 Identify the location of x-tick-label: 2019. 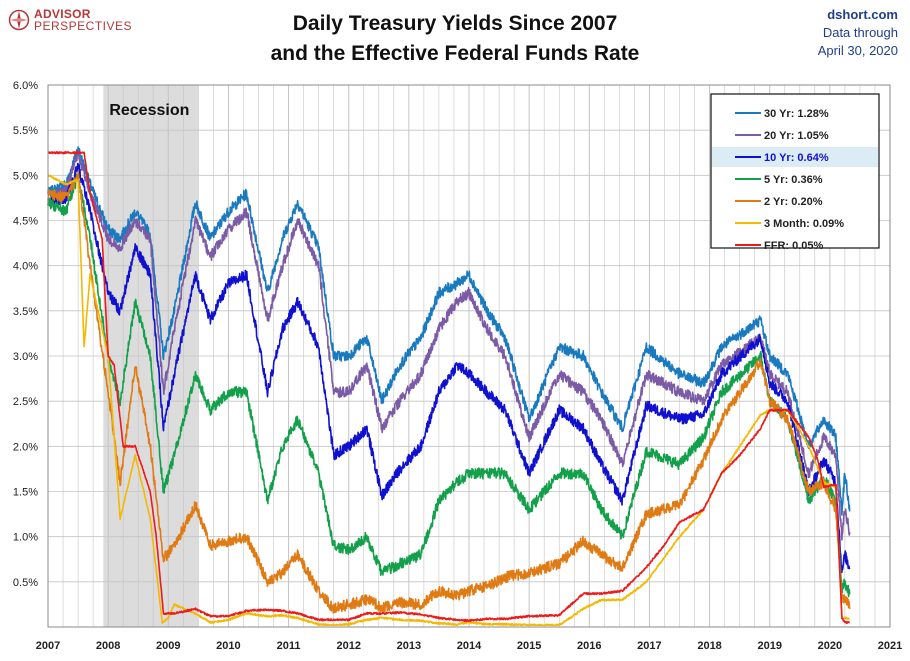
(769, 646).